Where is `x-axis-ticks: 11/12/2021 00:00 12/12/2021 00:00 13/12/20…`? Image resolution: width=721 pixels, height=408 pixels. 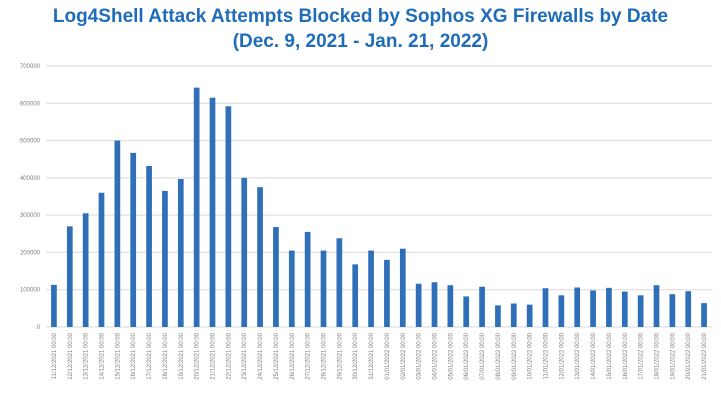
x-axis-ticks: 11/12/2021 00:00 12/12/2021 00:00 13/12/20… is located at coordinates (380, 355).